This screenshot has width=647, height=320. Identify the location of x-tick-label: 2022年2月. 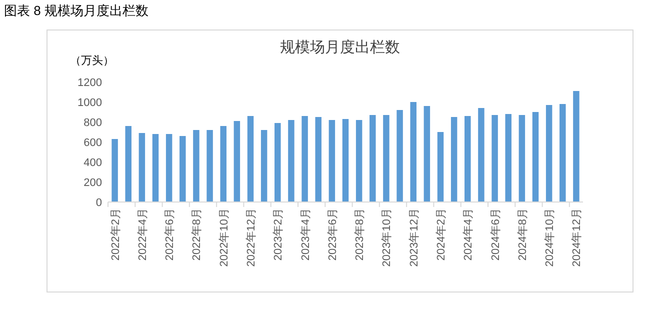
(116, 234).